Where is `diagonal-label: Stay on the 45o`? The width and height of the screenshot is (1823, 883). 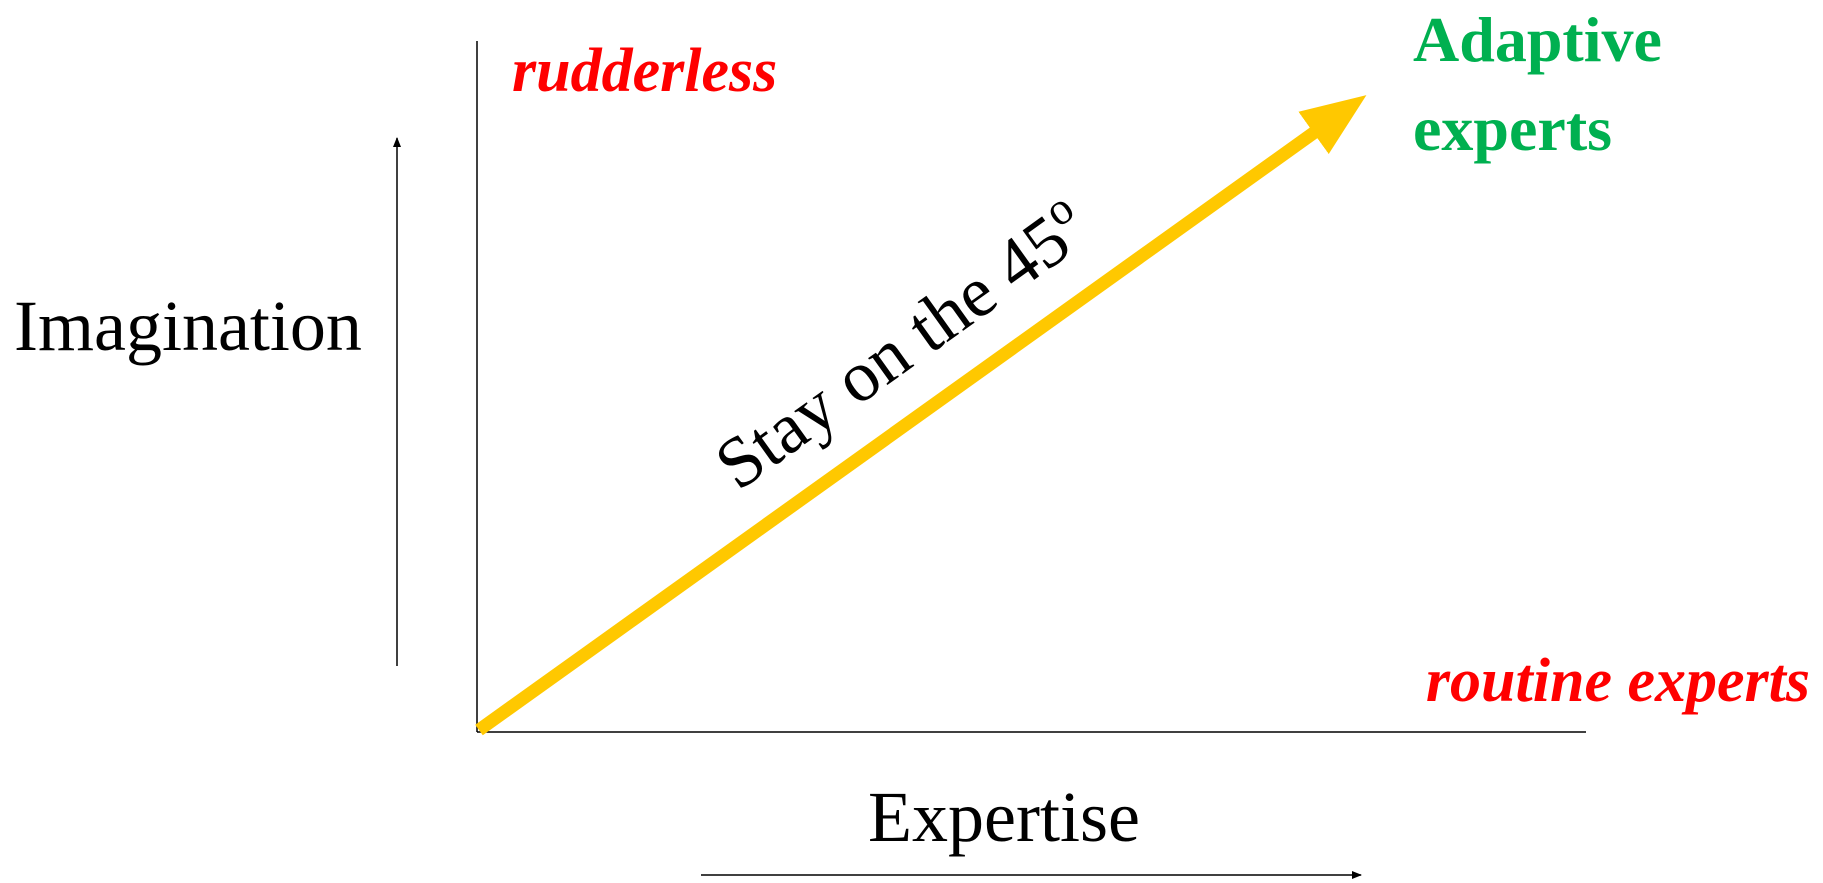 diagonal-label: Stay on the 45o is located at coordinates (900, 343).